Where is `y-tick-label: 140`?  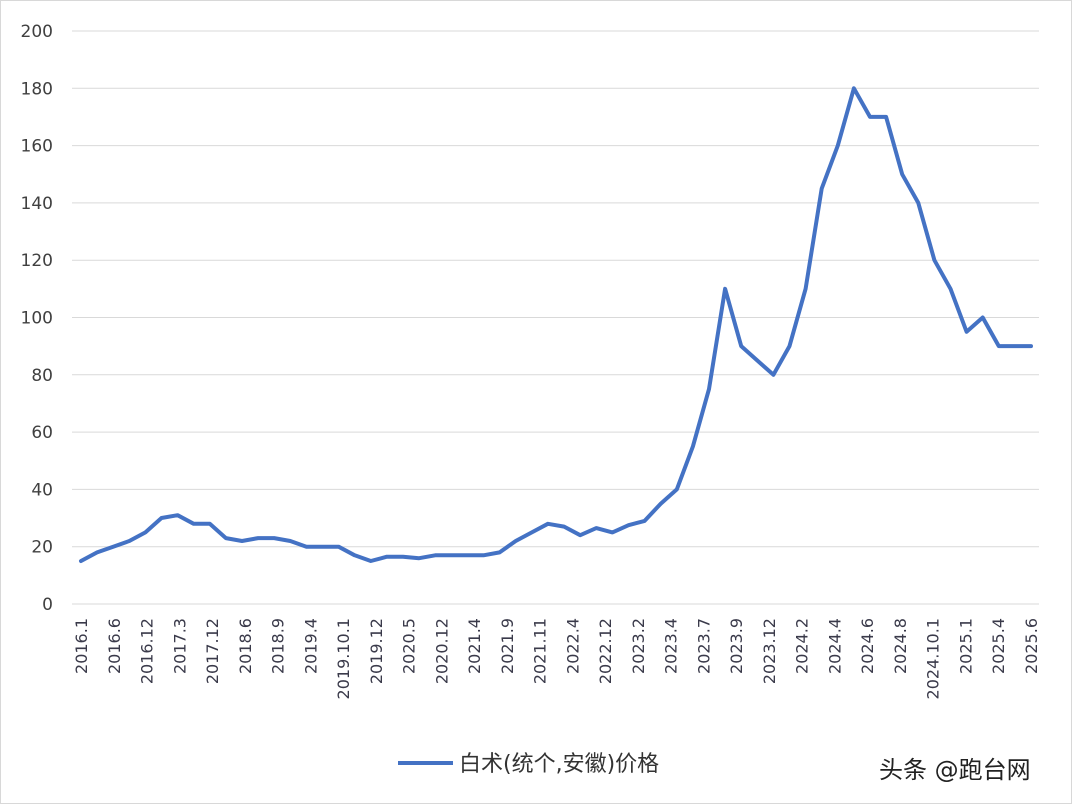 y-tick-label: 140 is located at coordinates (37, 204).